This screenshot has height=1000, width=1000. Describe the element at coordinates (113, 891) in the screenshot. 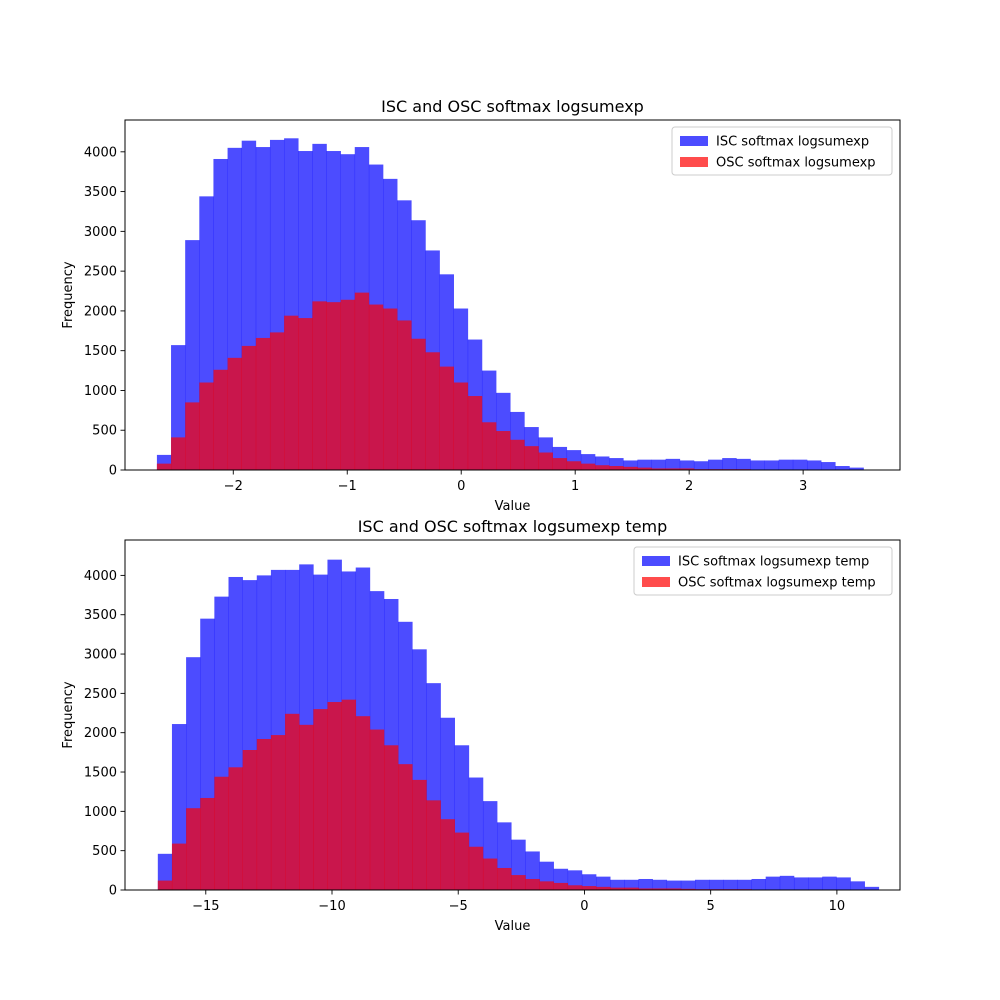

I see `y-tick-label: 0` at that location.